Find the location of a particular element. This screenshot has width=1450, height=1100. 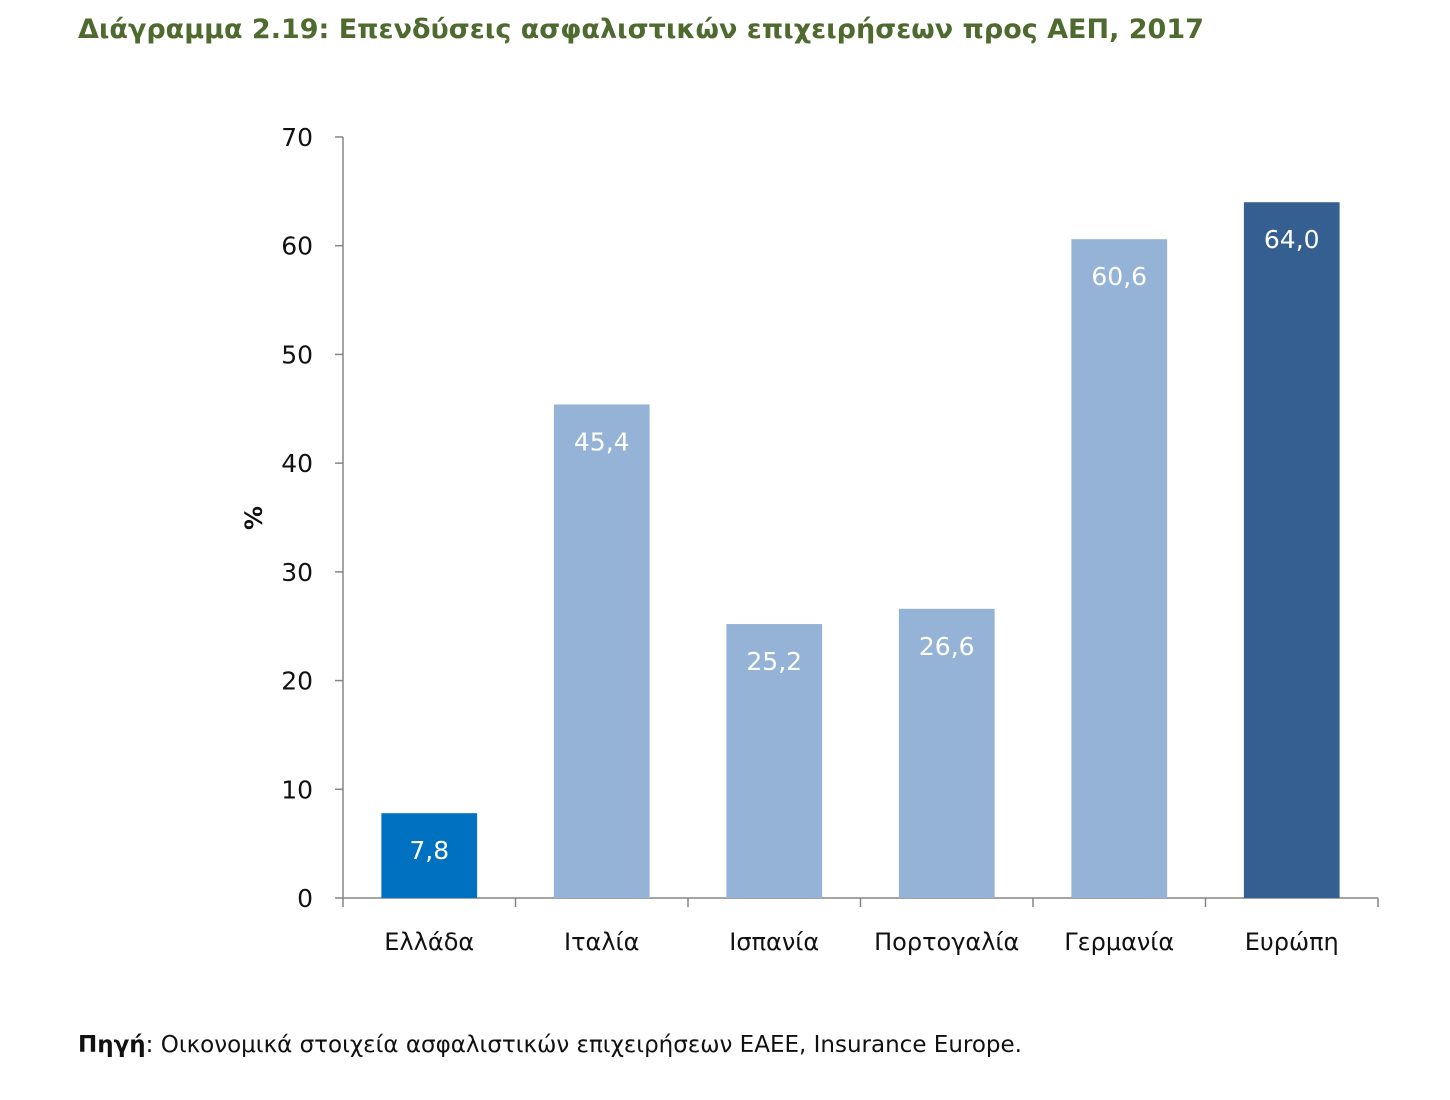

y-axis-label: % is located at coordinates (254, 518).